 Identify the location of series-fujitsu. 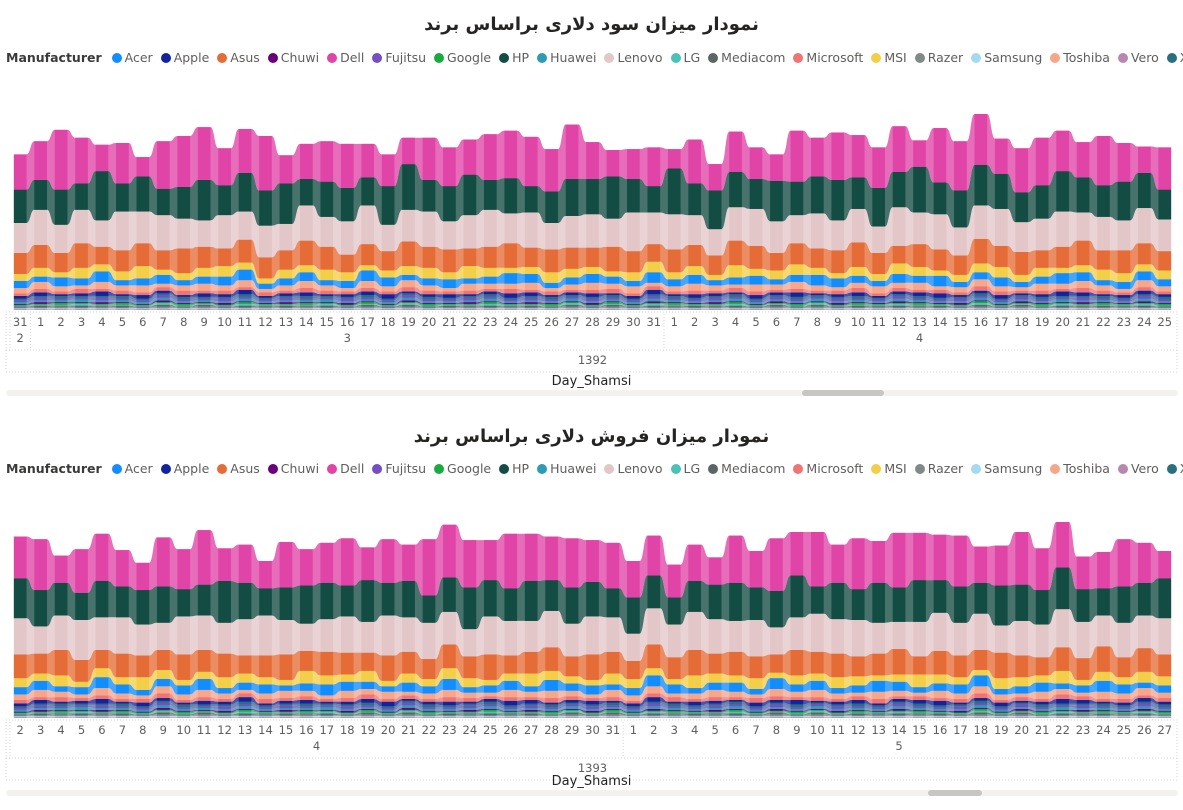
(592, 706).